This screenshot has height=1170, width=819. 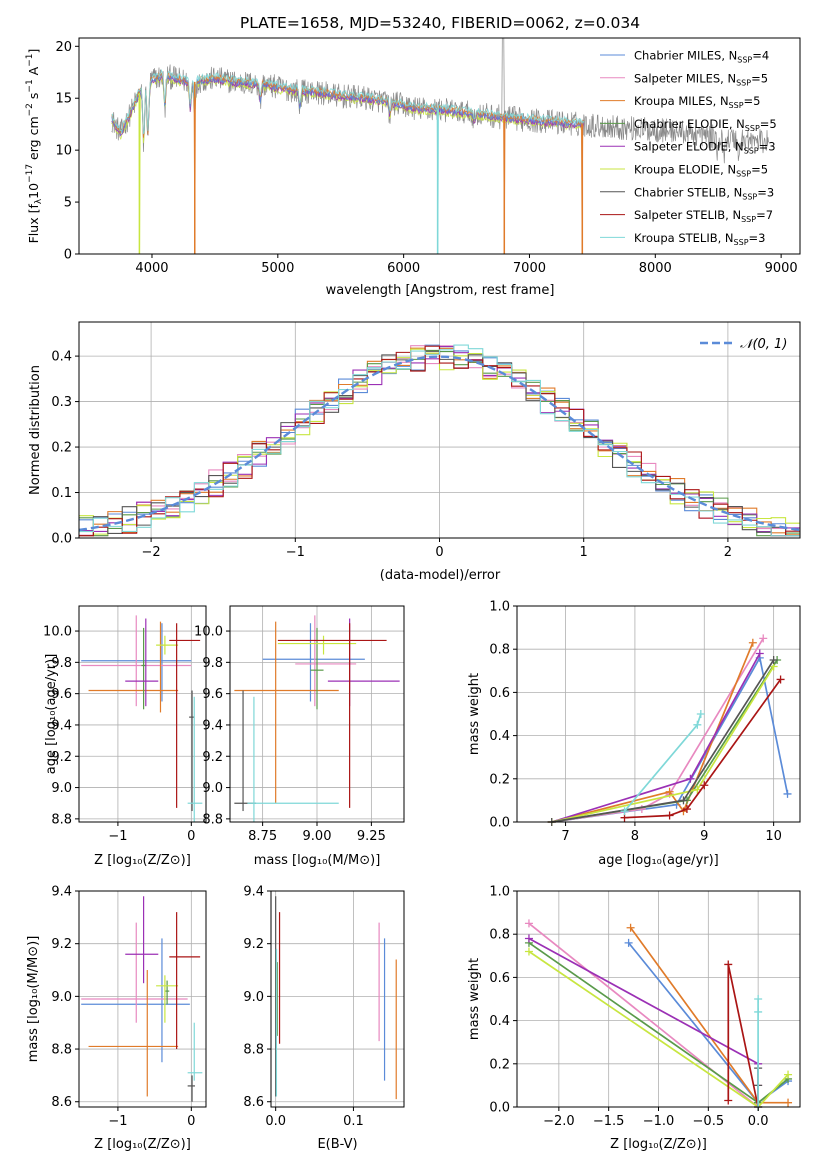 What do you see at coordinates (499, 779) in the screenshot?
I see `y-tick-label: 0.2` at bounding box center [499, 779].